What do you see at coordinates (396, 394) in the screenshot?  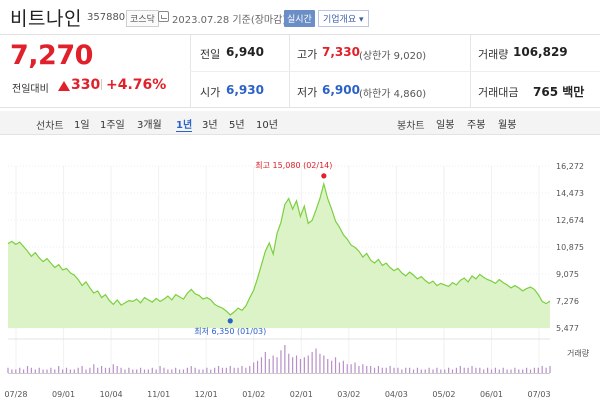 I see `x-tick-label: 04/03` at bounding box center [396, 394].